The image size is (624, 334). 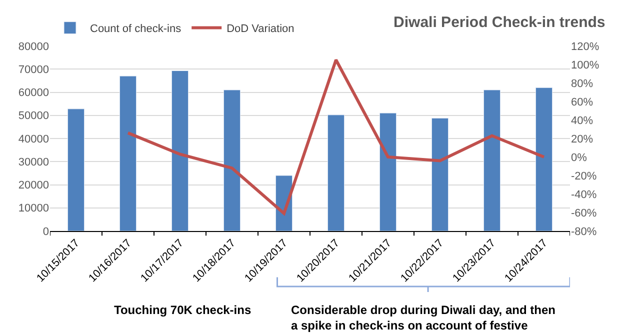 I want to click on y-tick-label: 80000, so click(x=33, y=46).